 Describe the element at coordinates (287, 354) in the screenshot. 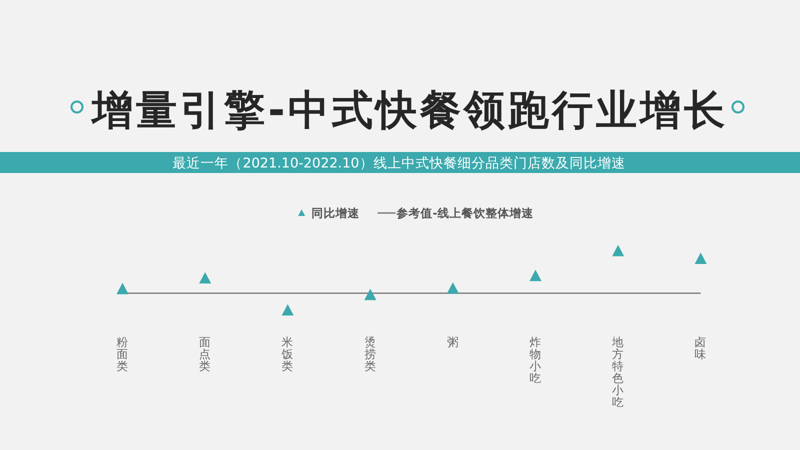

I see `x-tick-label: 米饭类` at that location.